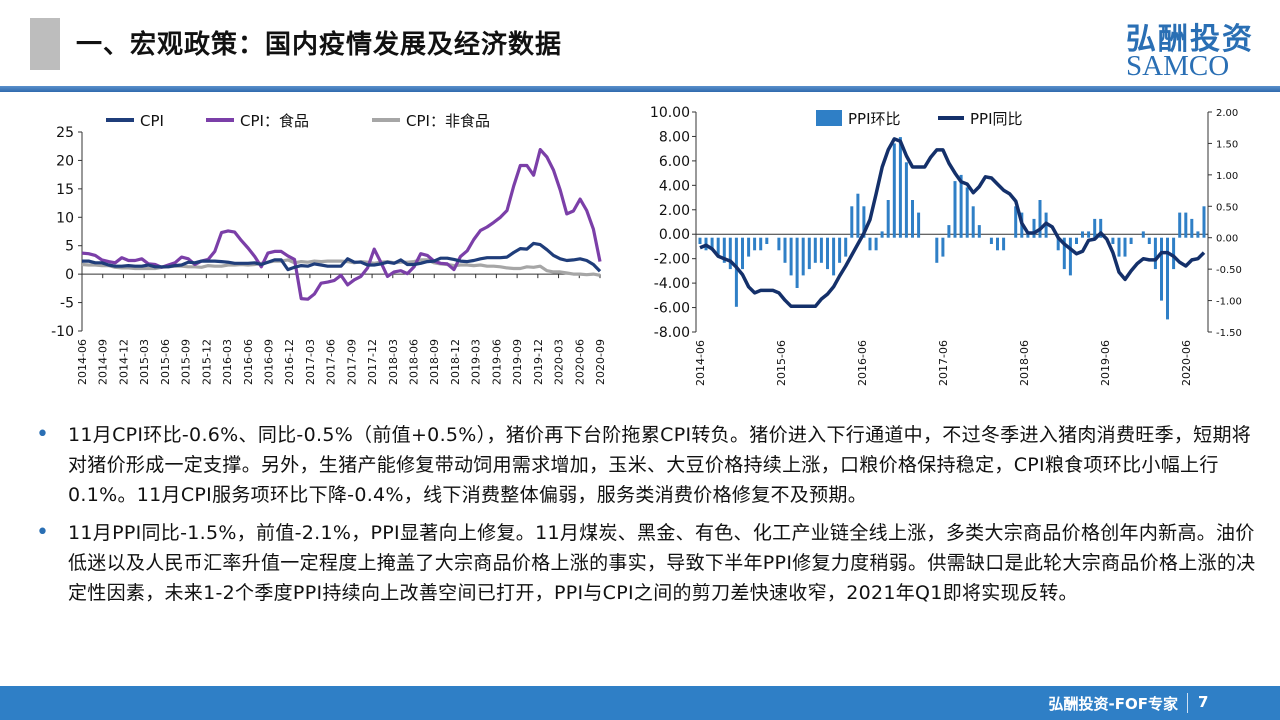  I want to click on legend-label: CPI：非食品, so click(448, 121).